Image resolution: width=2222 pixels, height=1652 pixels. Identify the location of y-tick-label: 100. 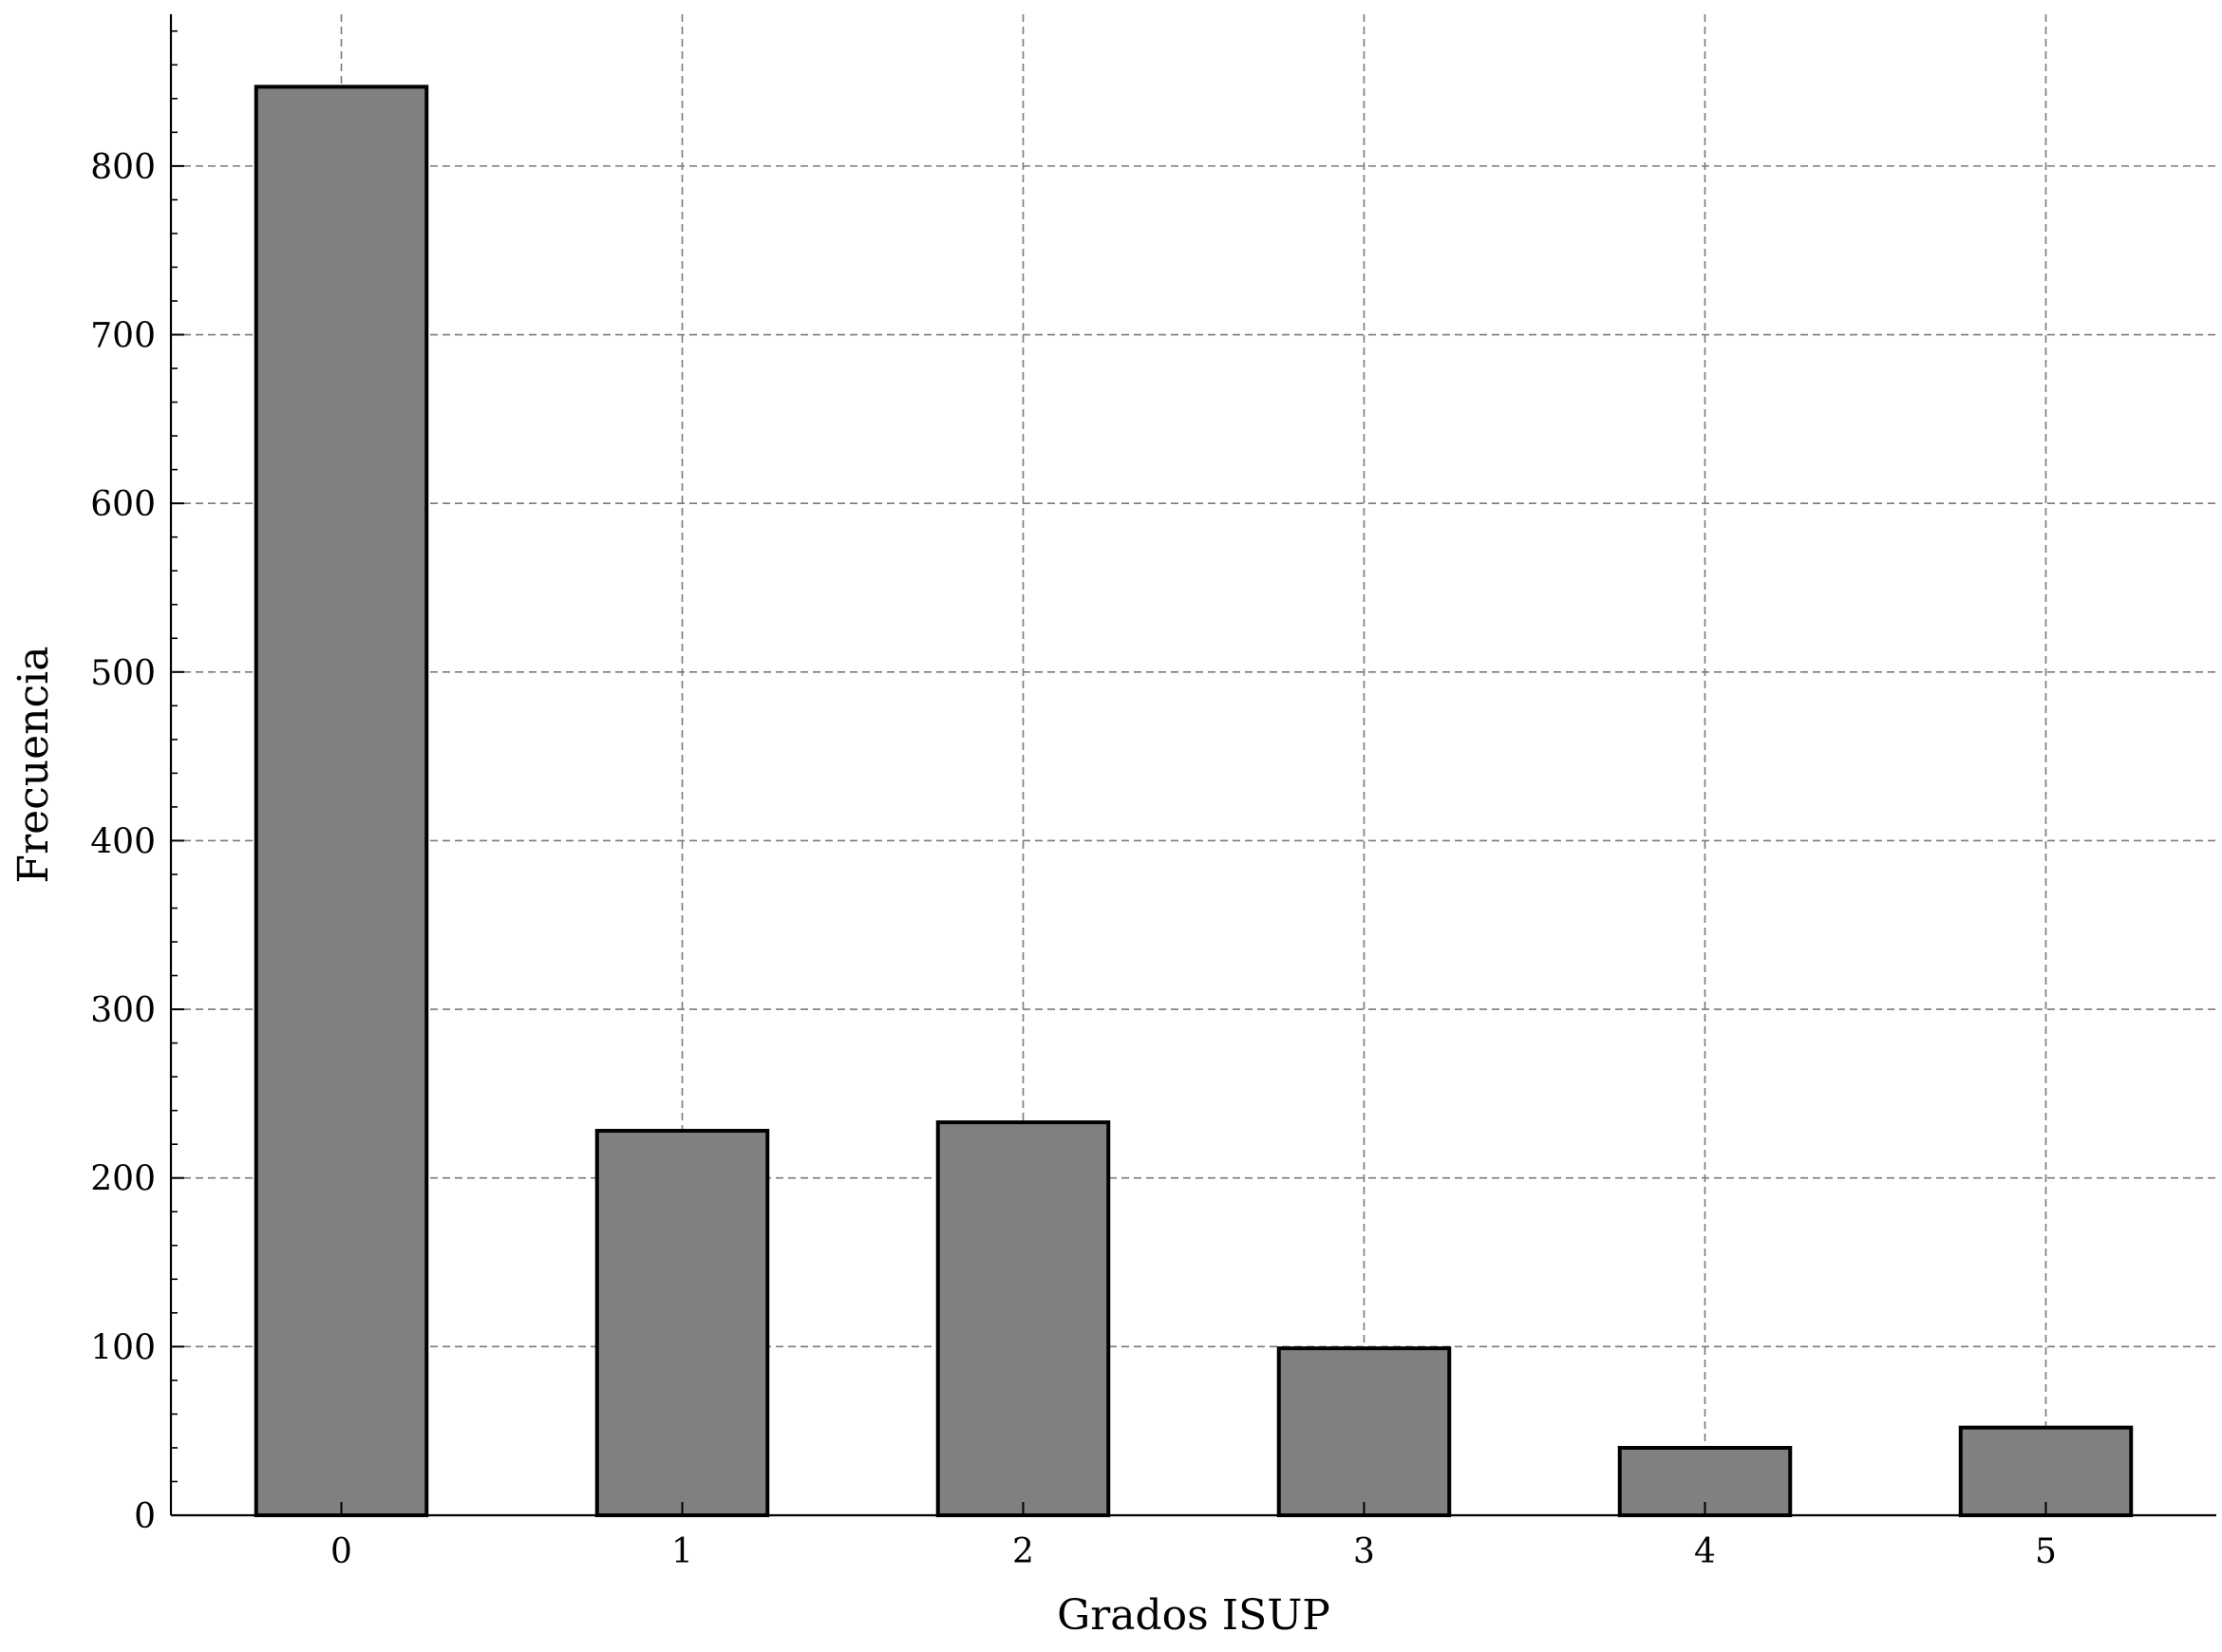
(123, 1347).